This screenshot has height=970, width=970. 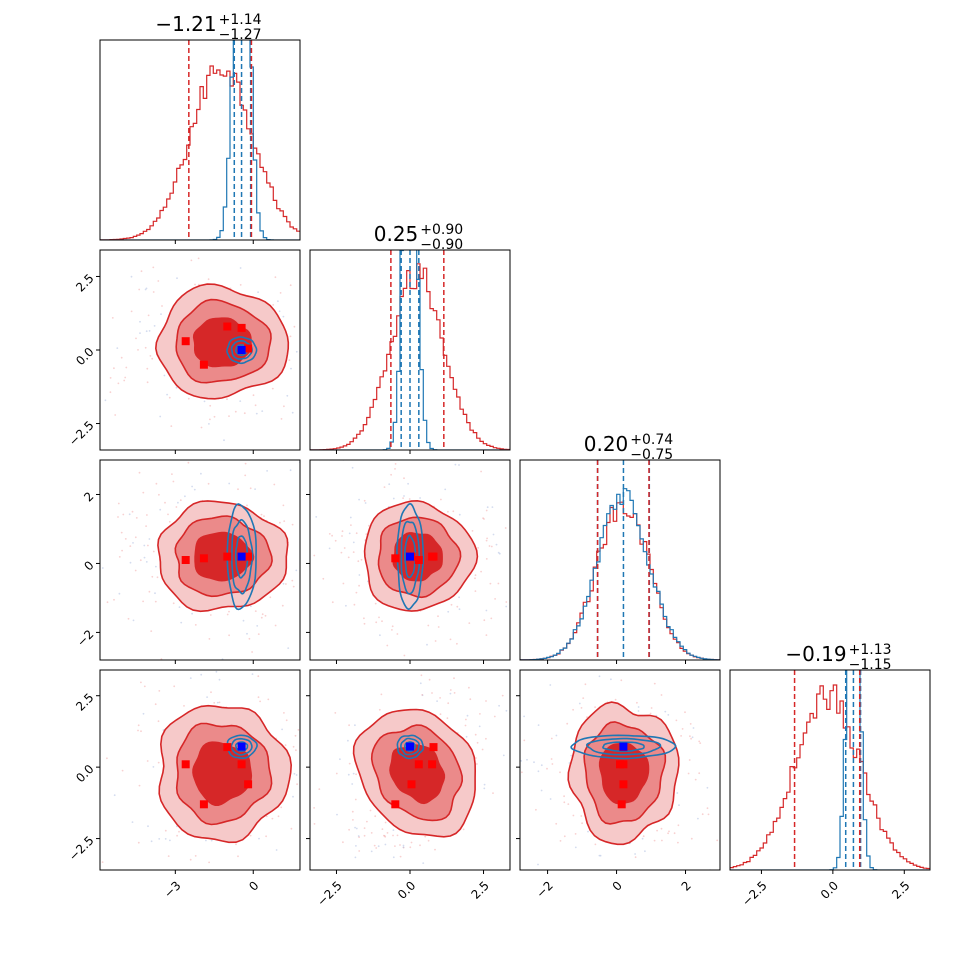 What do you see at coordinates (606, 444) in the screenshot?
I see `title-2: 0.20` at bounding box center [606, 444].